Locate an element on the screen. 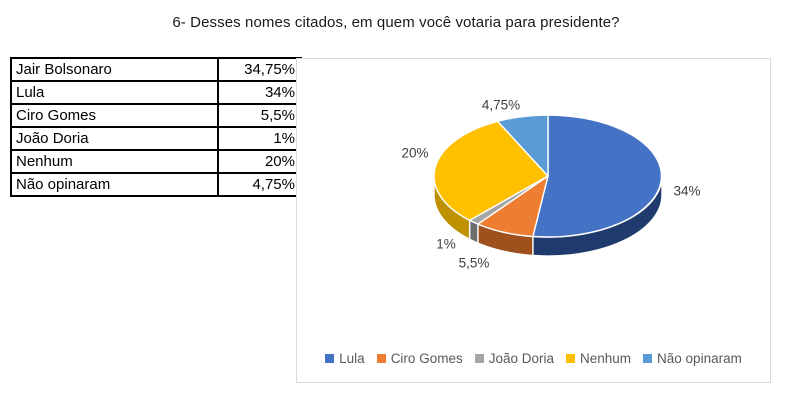 The height and width of the screenshot is (406, 792). table-row: Ciro Gomes 5,5% is located at coordinates (156, 115).